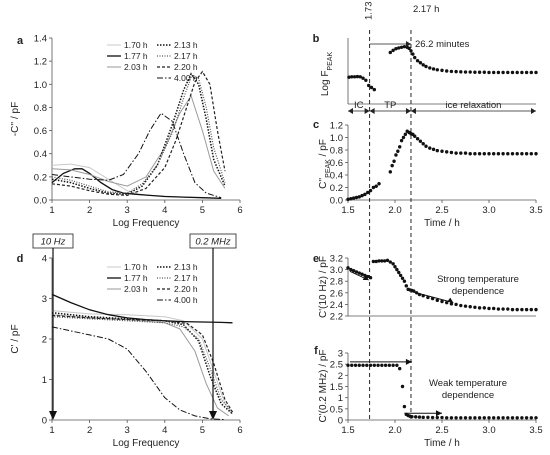 Image resolution: width=550 pixels, height=455 pixels. Describe the element at coordinates (316, 259) in the screenshot. I see `panel-label-e: e` at that location.